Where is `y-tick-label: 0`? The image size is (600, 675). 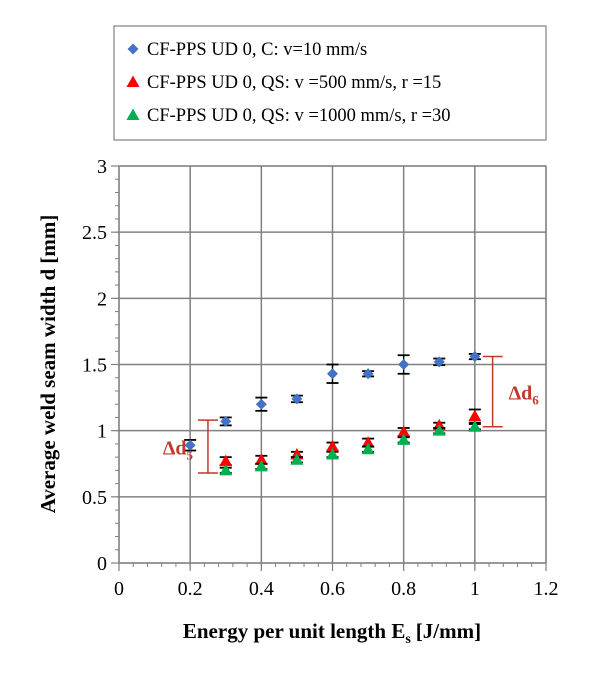 y-tick-label: 0 is located at coordinates (102, 564).